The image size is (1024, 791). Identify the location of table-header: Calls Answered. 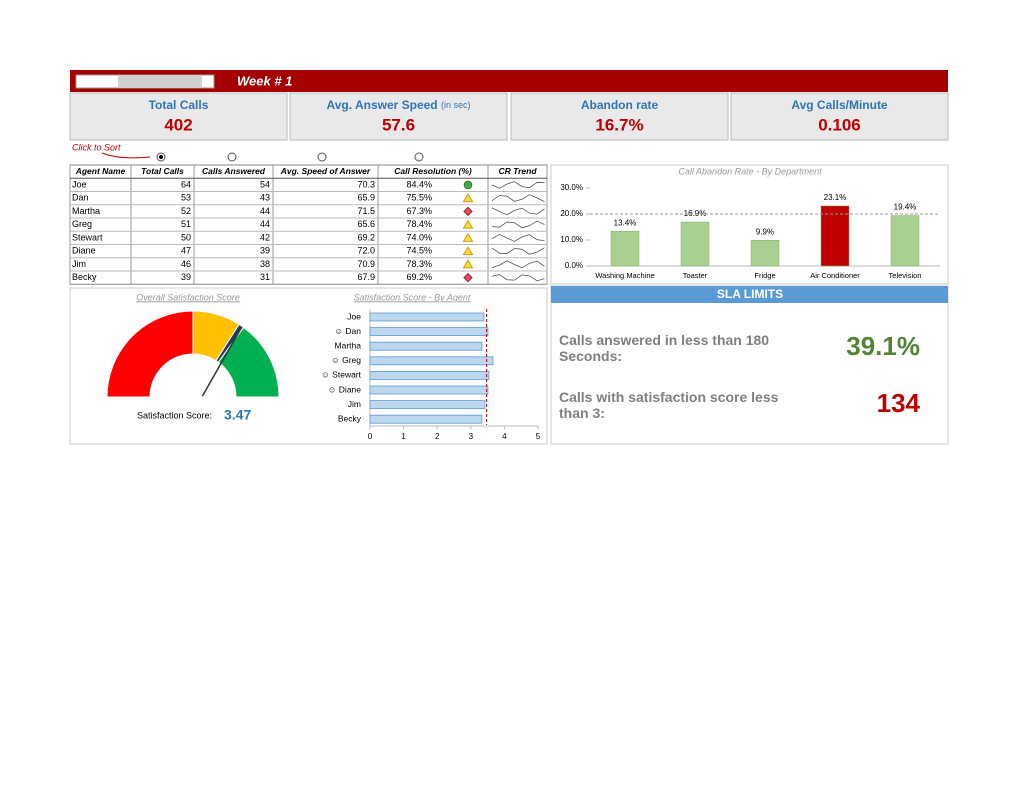
(234, 171).